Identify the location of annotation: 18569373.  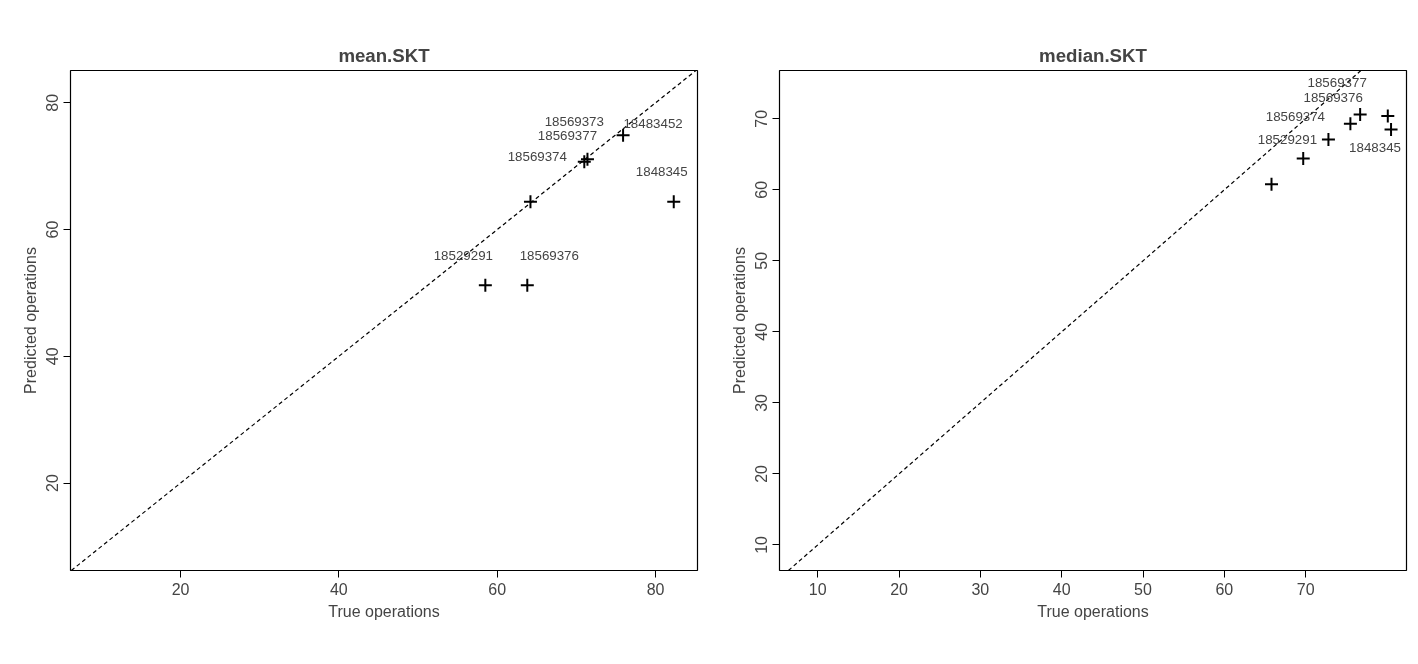
(574, 122).